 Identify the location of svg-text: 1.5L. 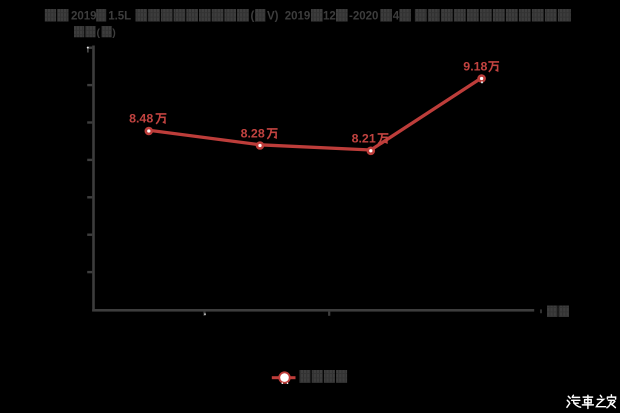
(119, 16).